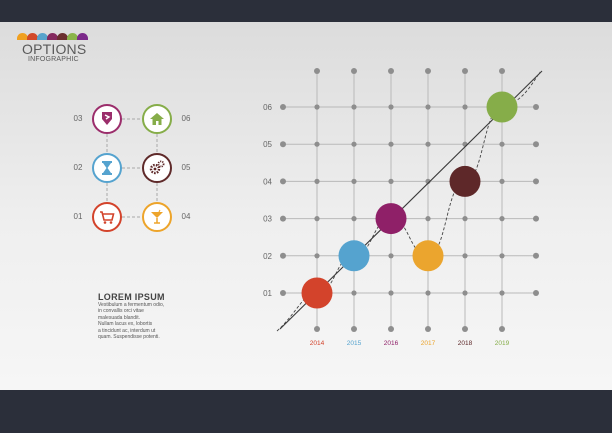  What do you see at coordinates (391, 343) in the screenshot?
I see `x-tick-label: 2016` at bounding box center [391, 343].